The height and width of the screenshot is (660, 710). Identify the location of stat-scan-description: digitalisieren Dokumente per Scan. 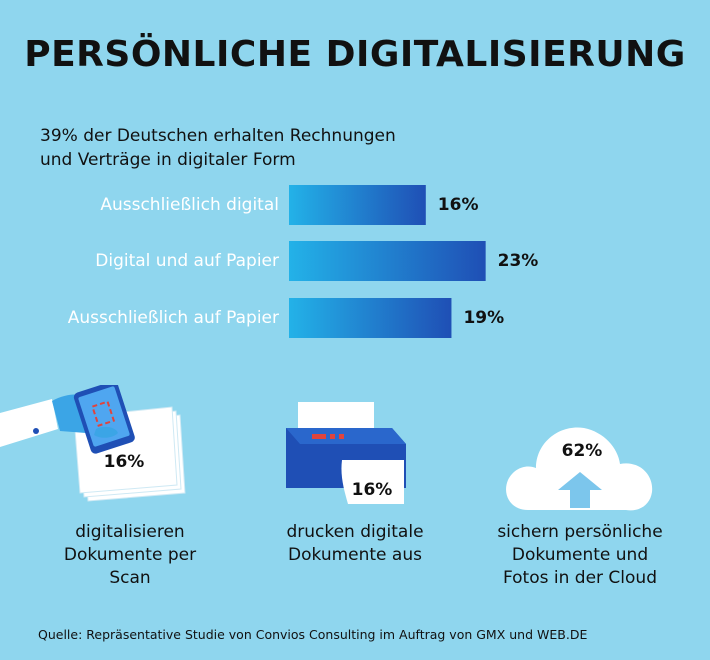
(130, 555).